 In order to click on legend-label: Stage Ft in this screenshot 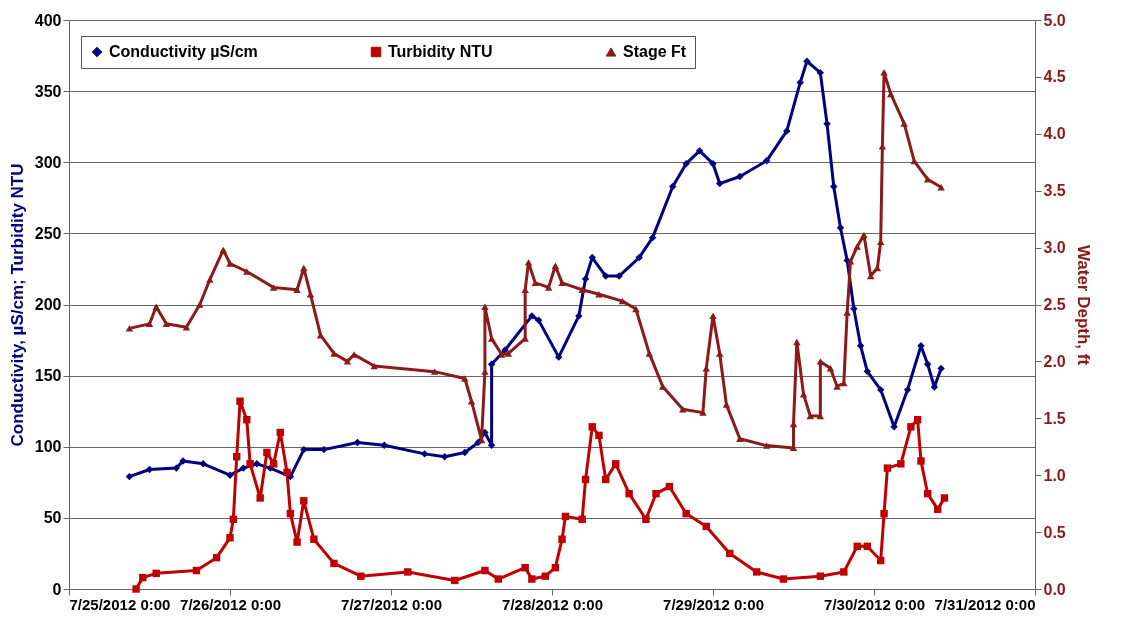, I will do `click(655, 51)`.